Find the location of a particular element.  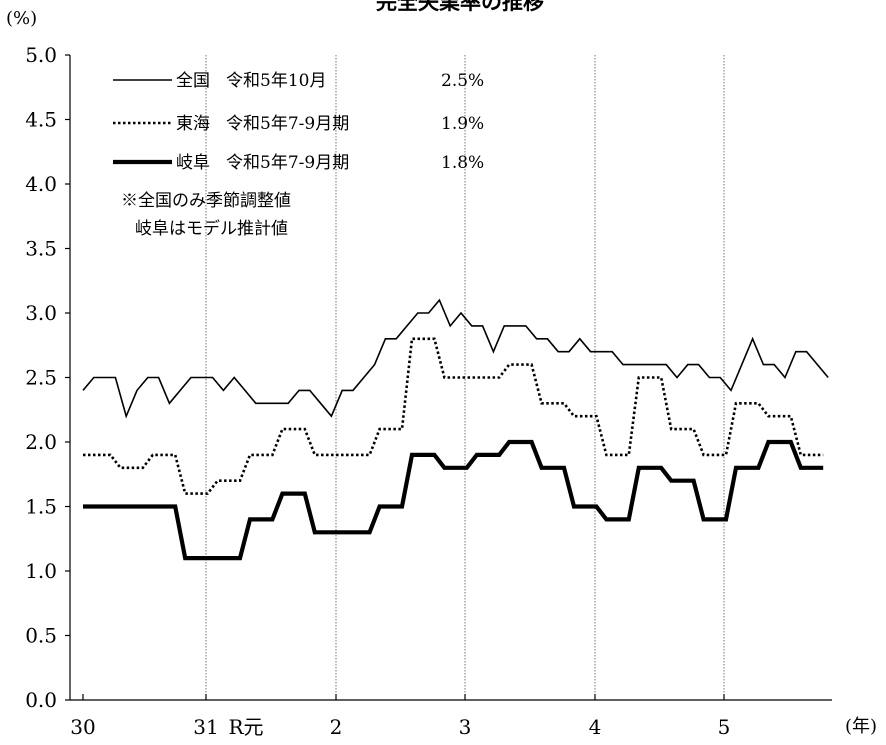

legend-value: 1.9% is located at coordinates (462, 124).